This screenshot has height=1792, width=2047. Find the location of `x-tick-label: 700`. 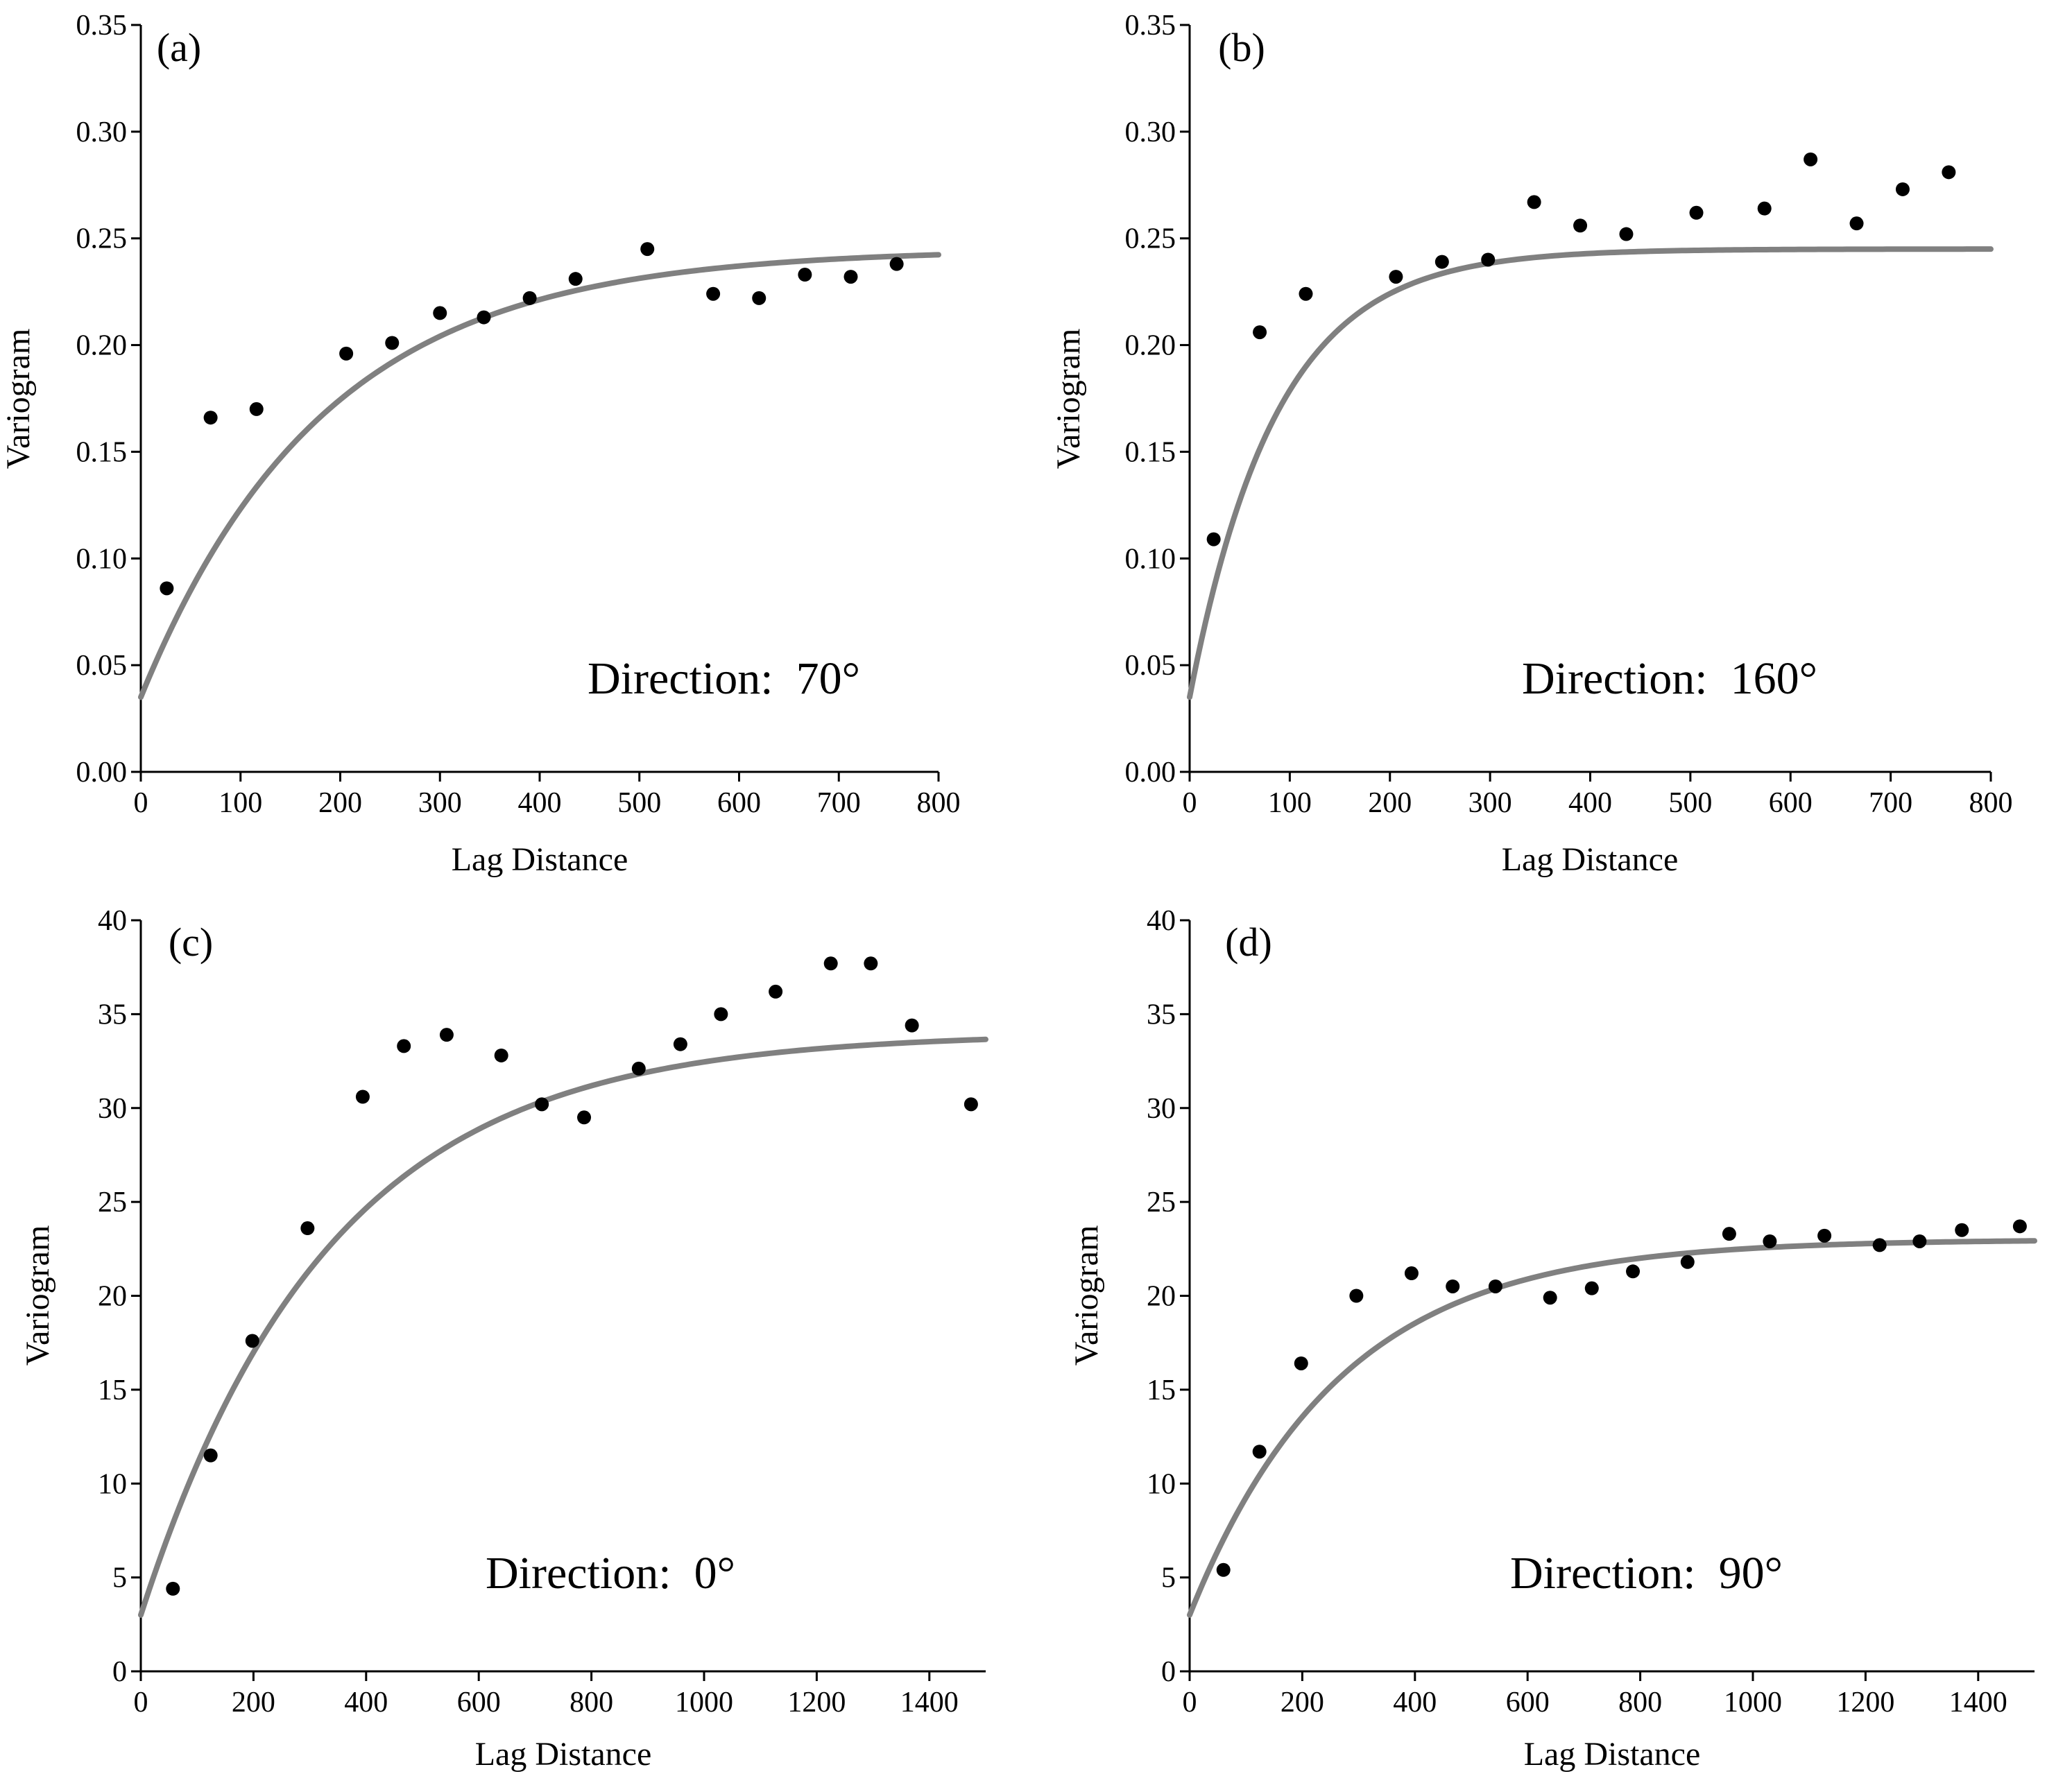

x-tick-label: 700 is located at coordinates (1890, 803).